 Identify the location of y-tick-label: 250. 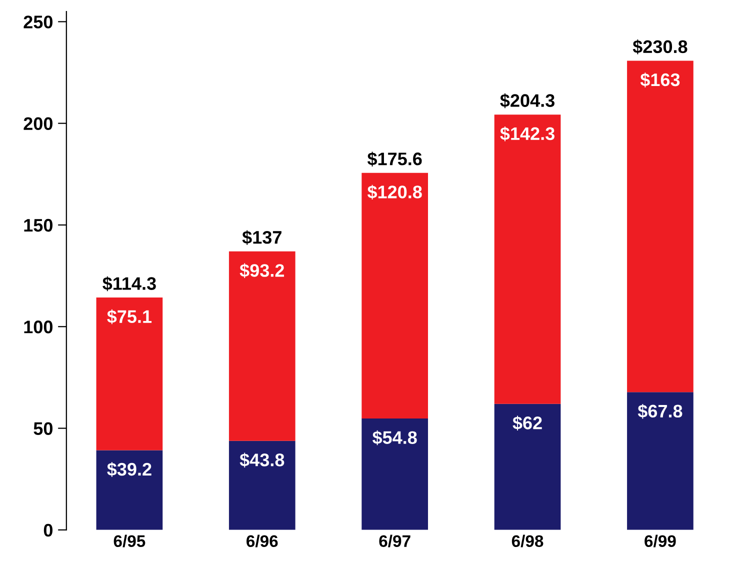
(38, 22).